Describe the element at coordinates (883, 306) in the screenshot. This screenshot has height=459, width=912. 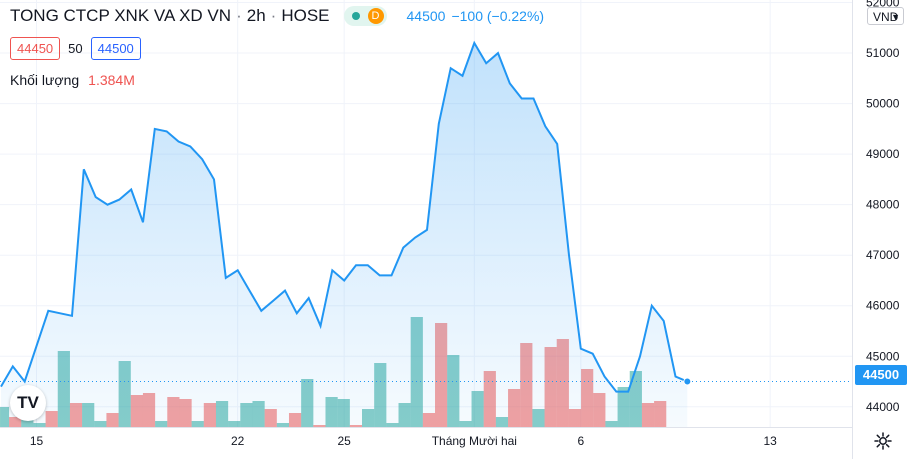
I see `y-tick-label: 46000` at that location.